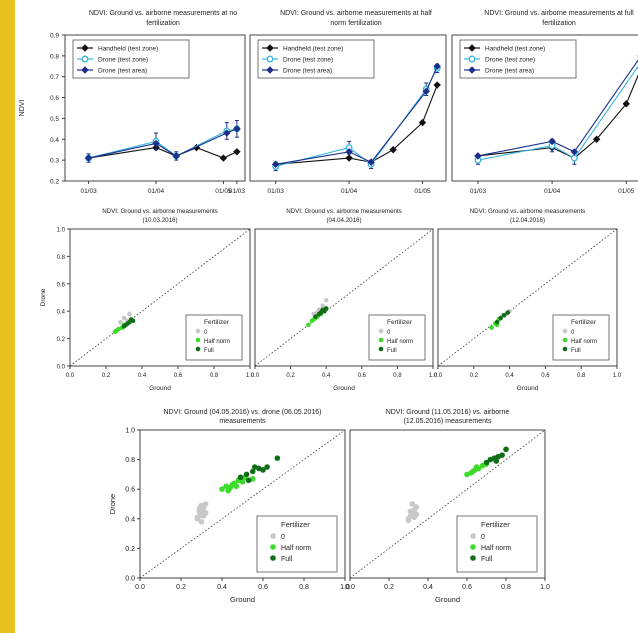 This screenshot has height=633, width=638. I want to click on x-tick-label: 0.0, so click(350, 587).